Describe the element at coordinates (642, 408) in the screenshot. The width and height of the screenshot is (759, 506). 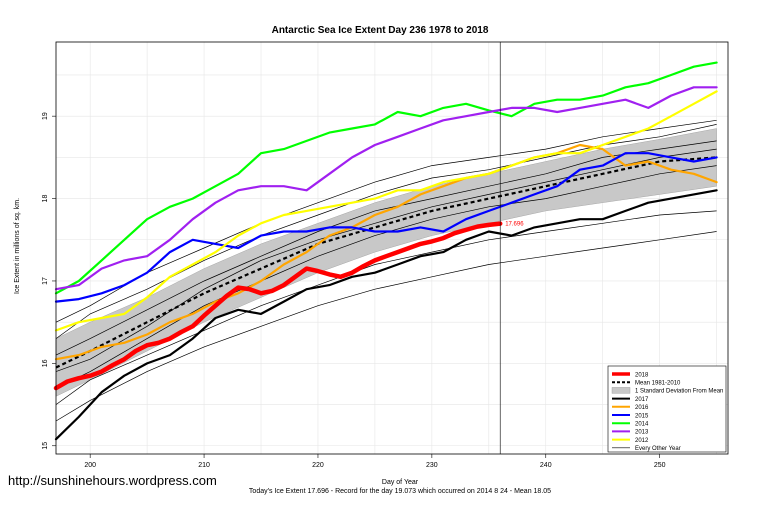
I see `legend-label: 2016` at that location.